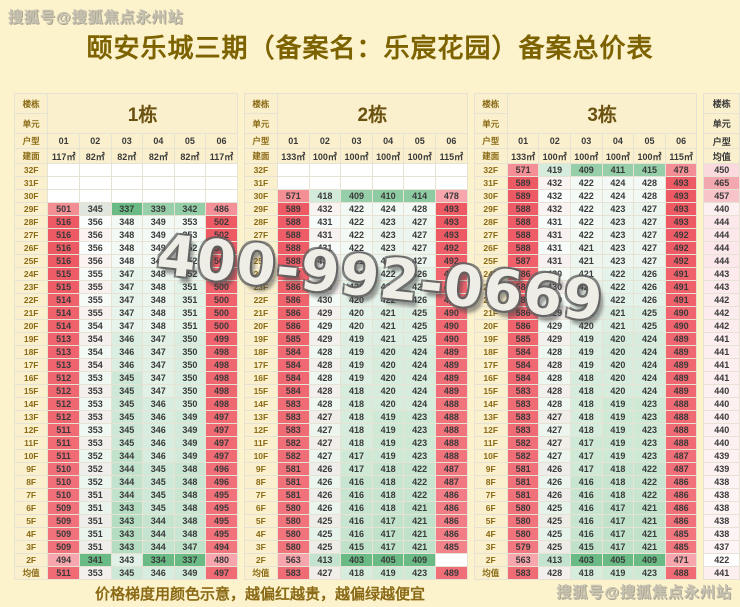  I want to click on price-cell: 582, so click(523, 456).